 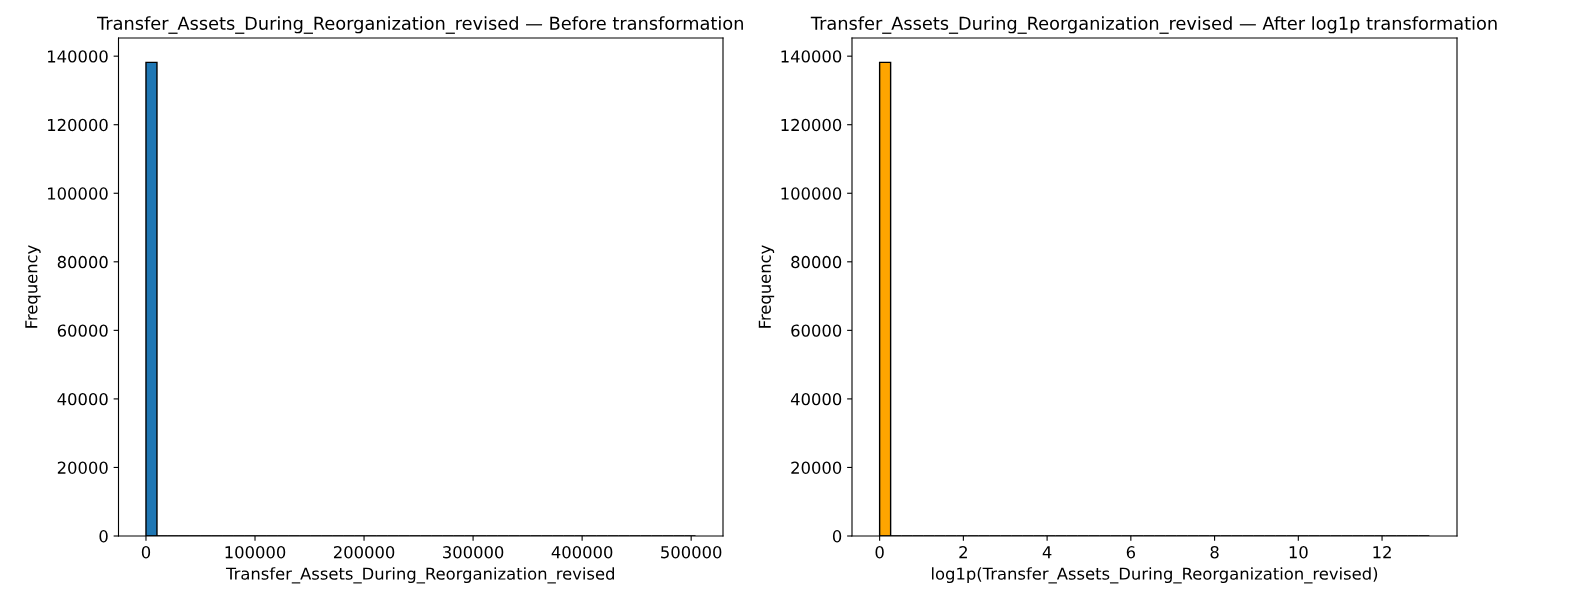 What do you see at coordinates (255, 552) in the screenshot?
I see `x-tick-label: 100000` at bounding box center [255, 552].